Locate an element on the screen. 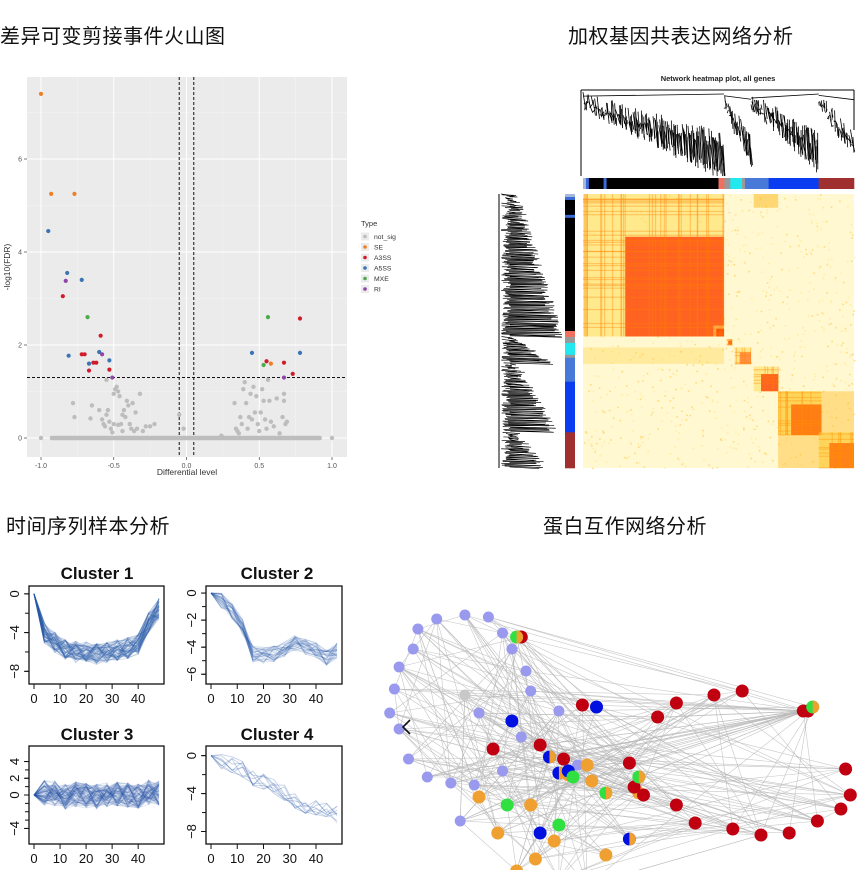 The image size is (864, 877). left-dendrogram is located at coordinates (530, 331).